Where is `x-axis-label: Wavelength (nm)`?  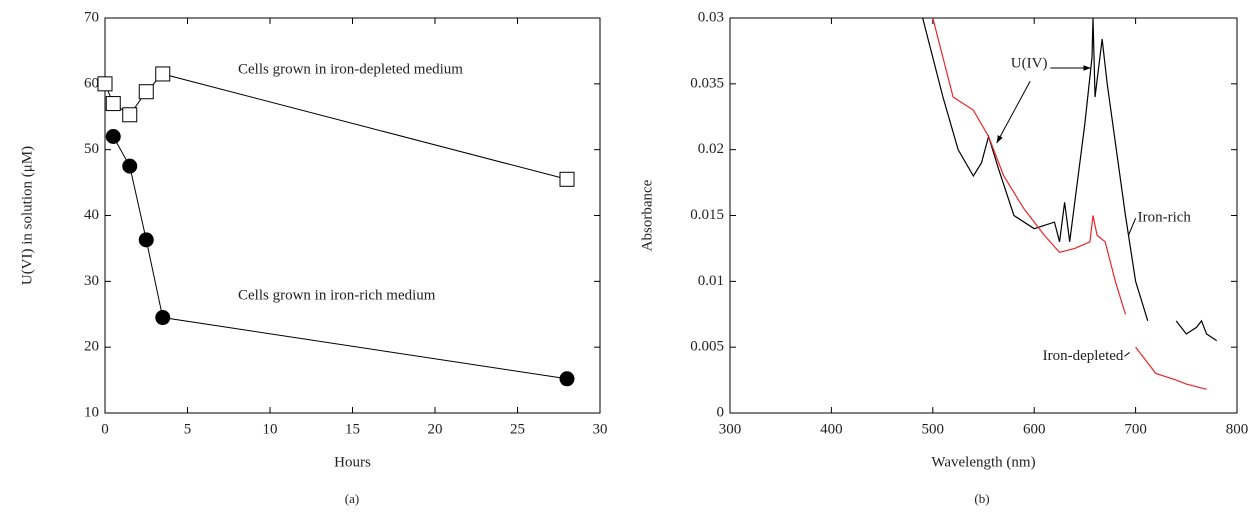 x-axis-label: Wavelength (nm) is located at coordinates (983, 462).